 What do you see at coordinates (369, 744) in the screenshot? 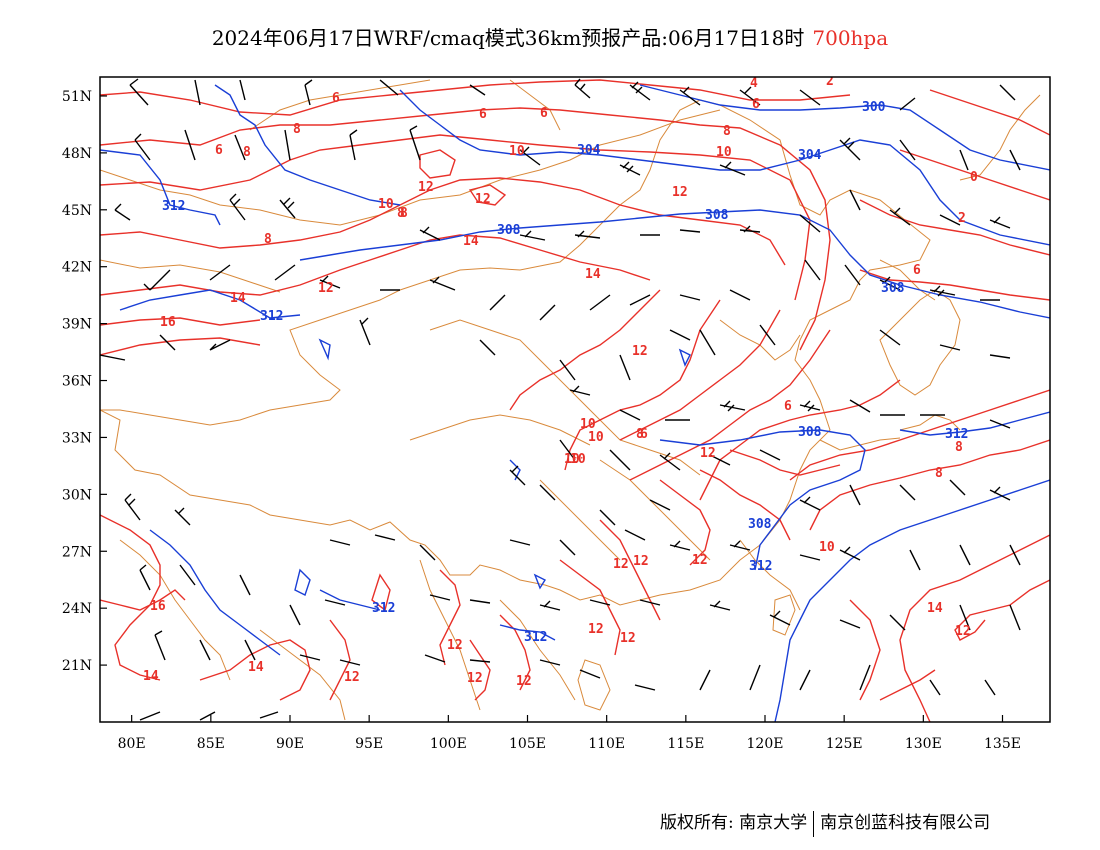
I see `lon-tick-label: 95E` at bounding box center [369, 744].